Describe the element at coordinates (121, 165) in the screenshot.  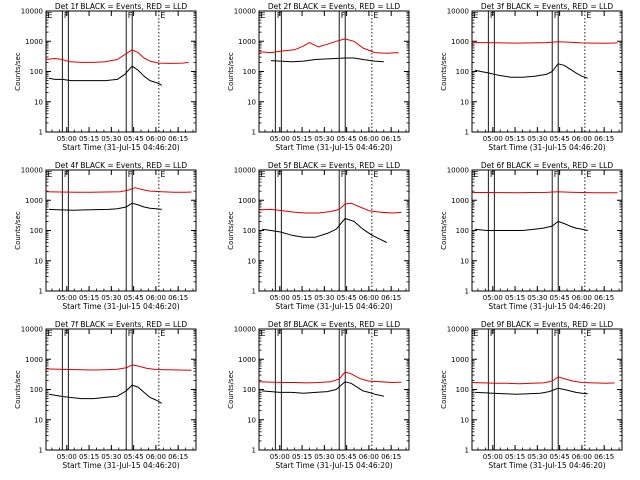
I see `chart-title: Det 4f BLACK = Events, RED = LLD` at that location.